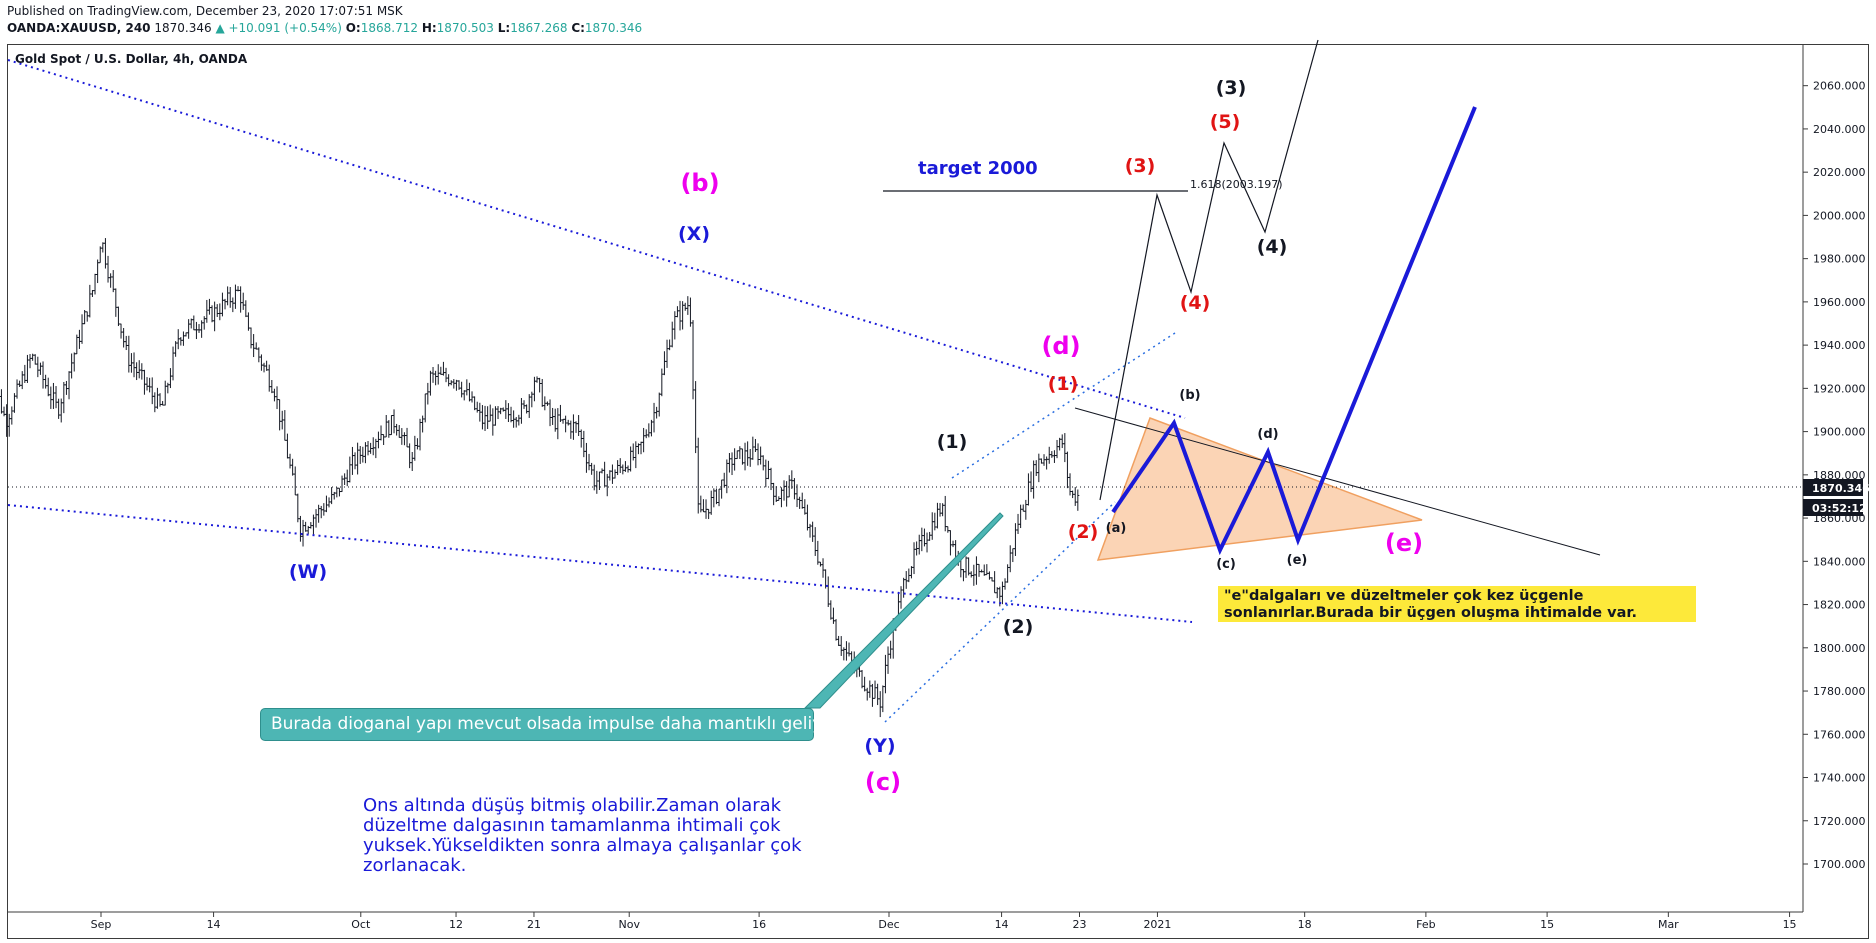  Describe the element at coordinates (888, 924) in the screenshot. I see `x-tick-label: Dec` at that location.